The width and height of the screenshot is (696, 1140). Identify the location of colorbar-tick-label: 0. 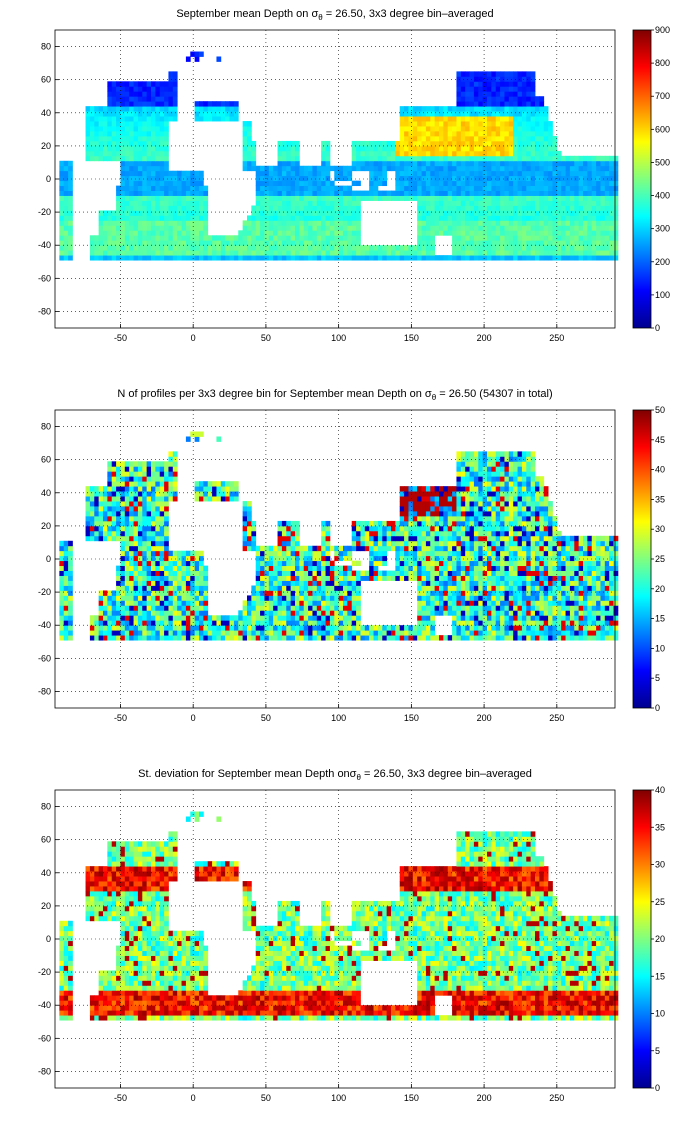
(657, 328).